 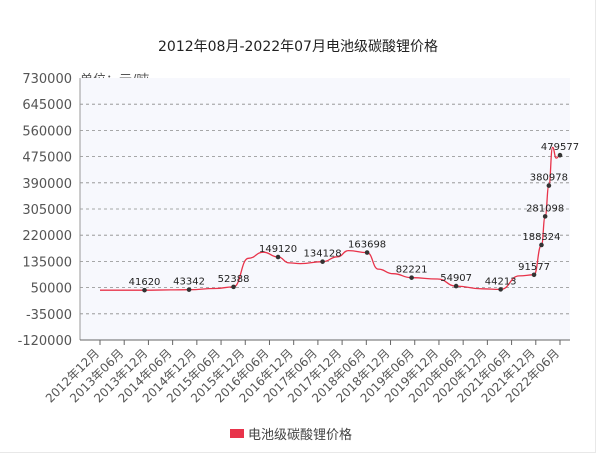 What do you see at coordinates (412, 270) in the screenshot?
I see `data-label: 82221` at bounding box center [412, 270].